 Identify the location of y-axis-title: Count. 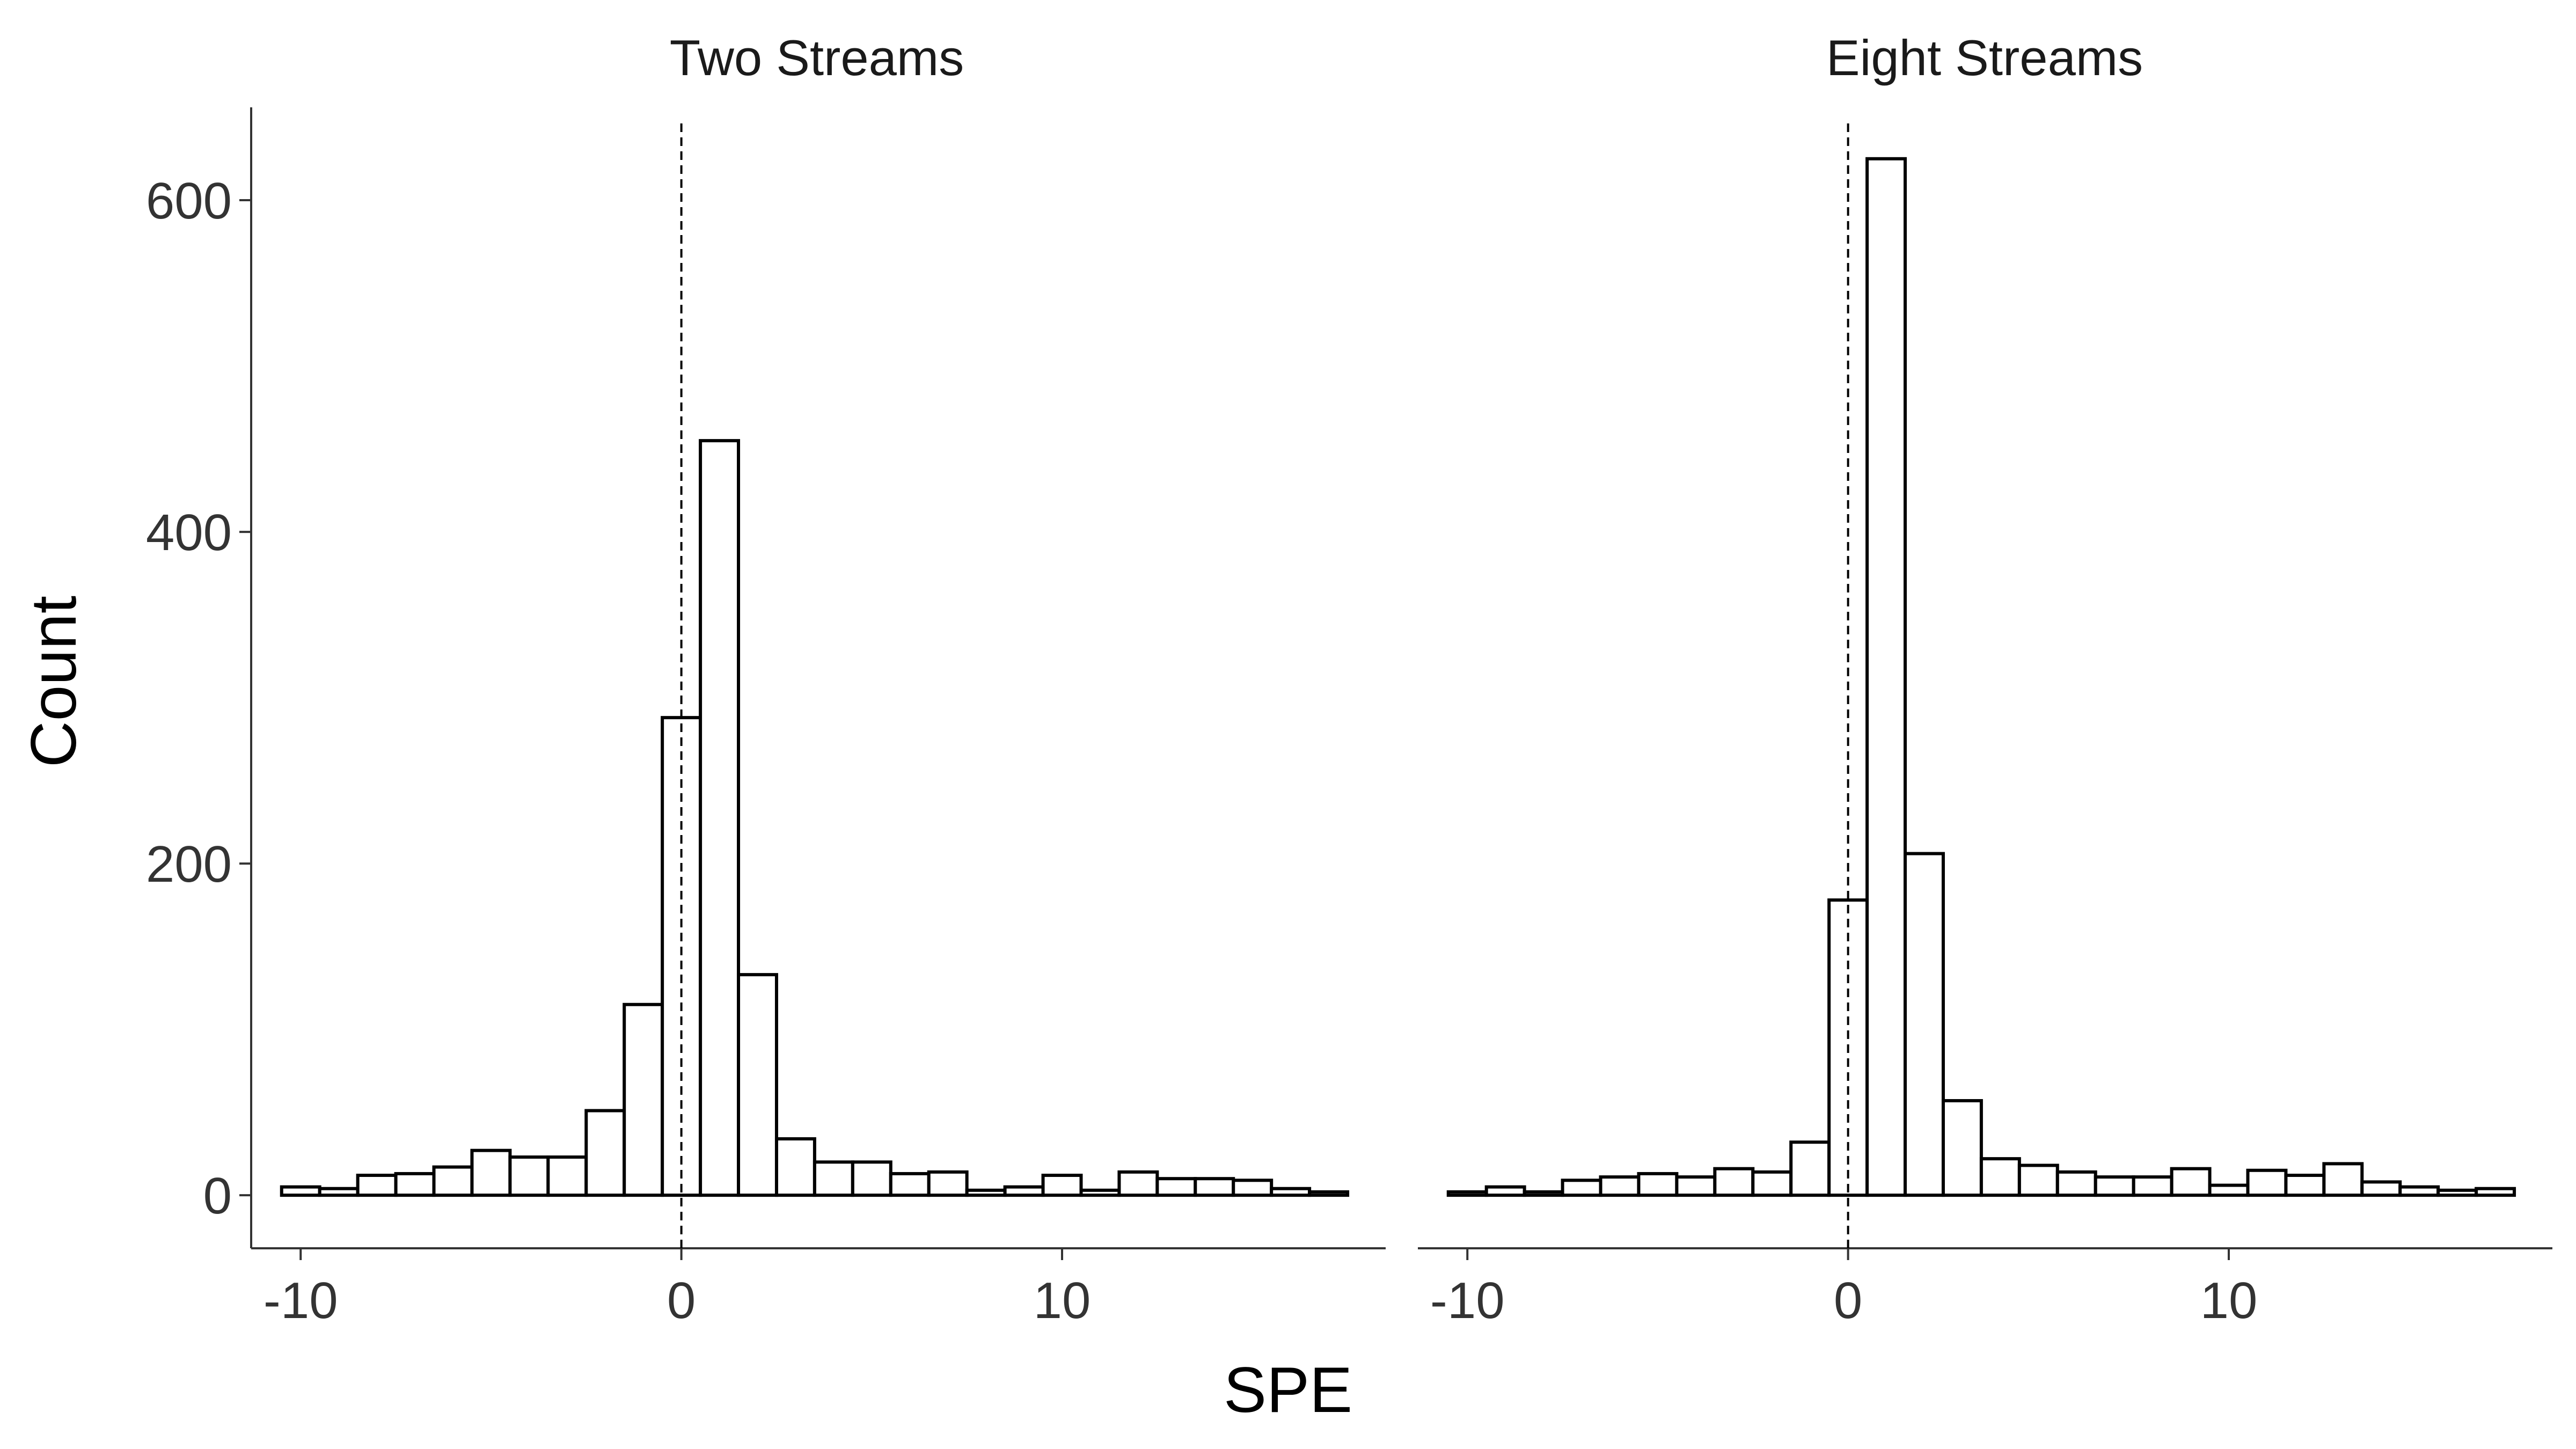
(54, 681).